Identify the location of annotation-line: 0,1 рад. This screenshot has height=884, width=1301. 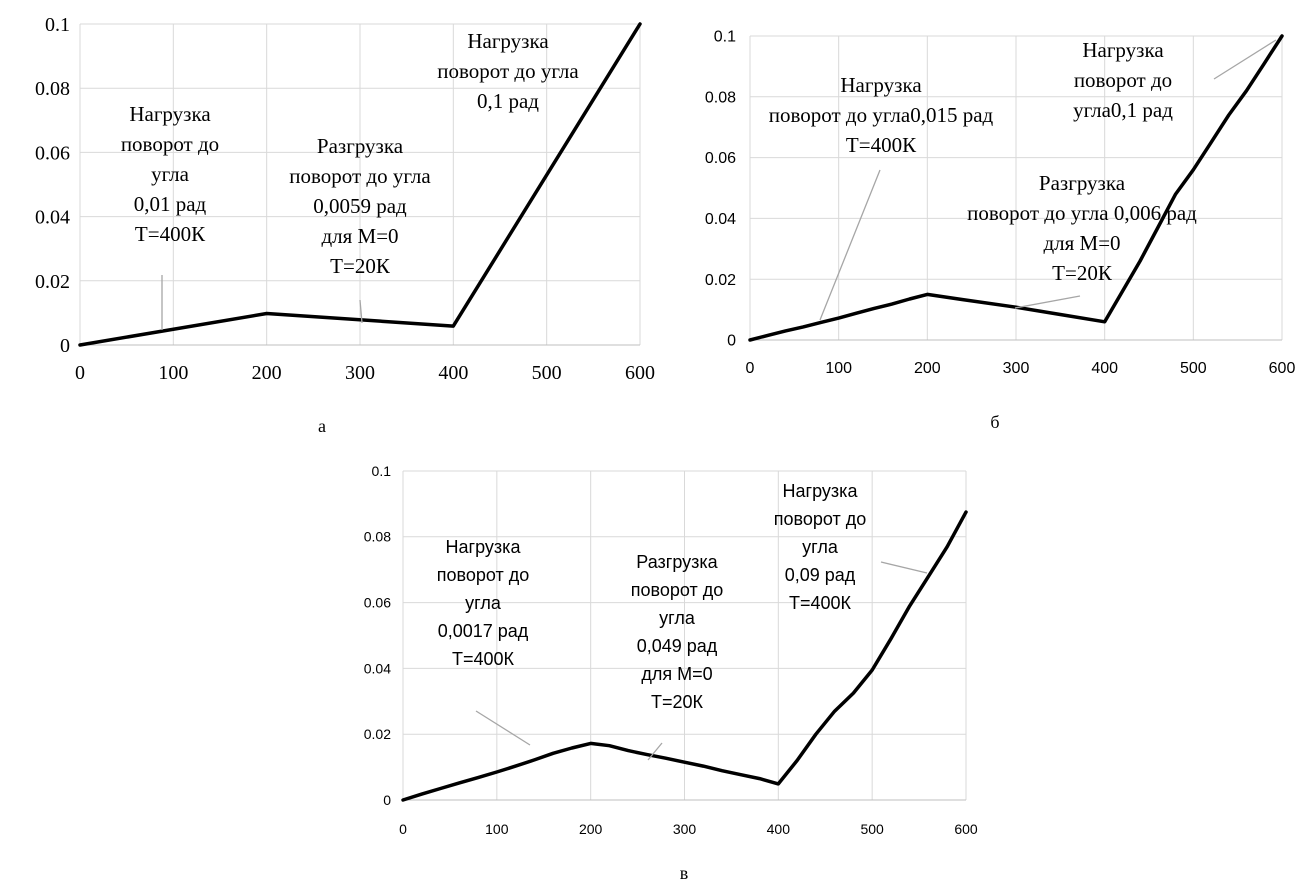
(508, 101).